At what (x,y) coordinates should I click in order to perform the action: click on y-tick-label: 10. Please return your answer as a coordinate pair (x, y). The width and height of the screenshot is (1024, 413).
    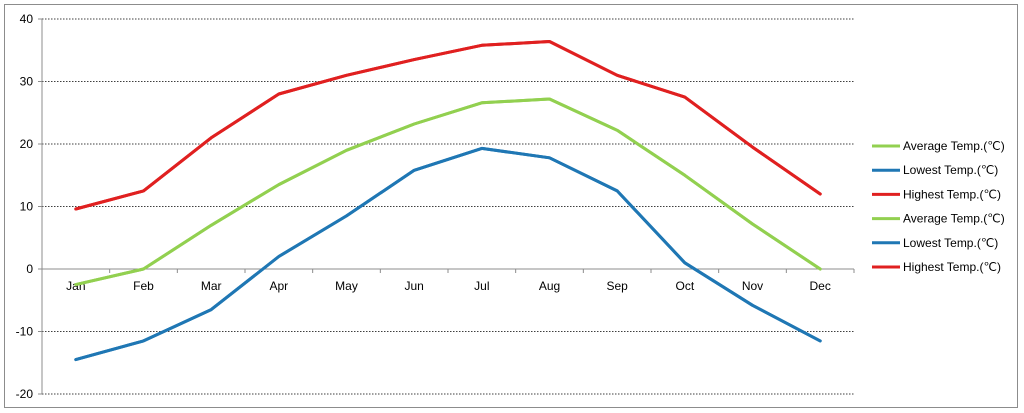
    Looking at the image, I should click on (27, 207).